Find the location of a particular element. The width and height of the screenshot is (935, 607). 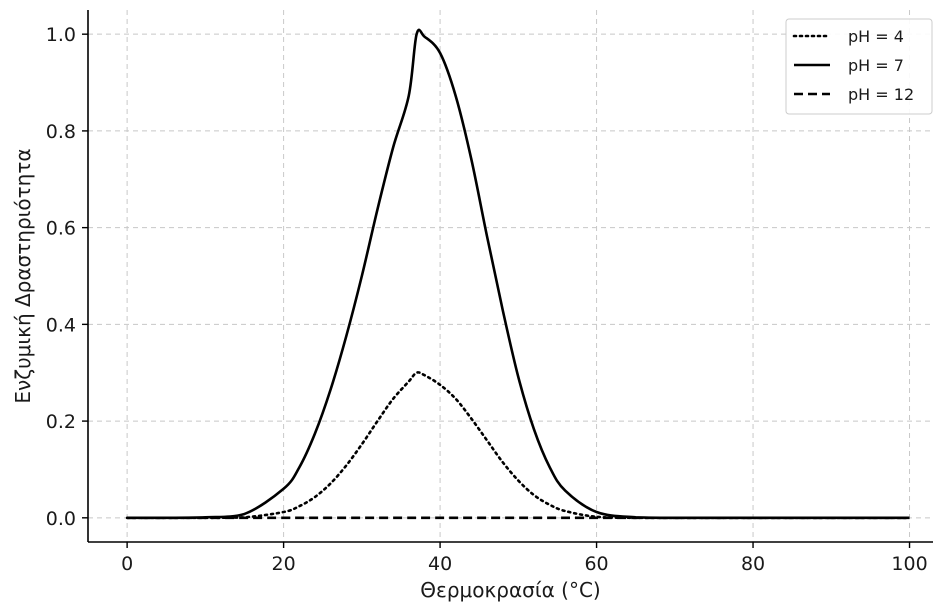

x-tick-label: 80 is located at coordinates (753, 564).